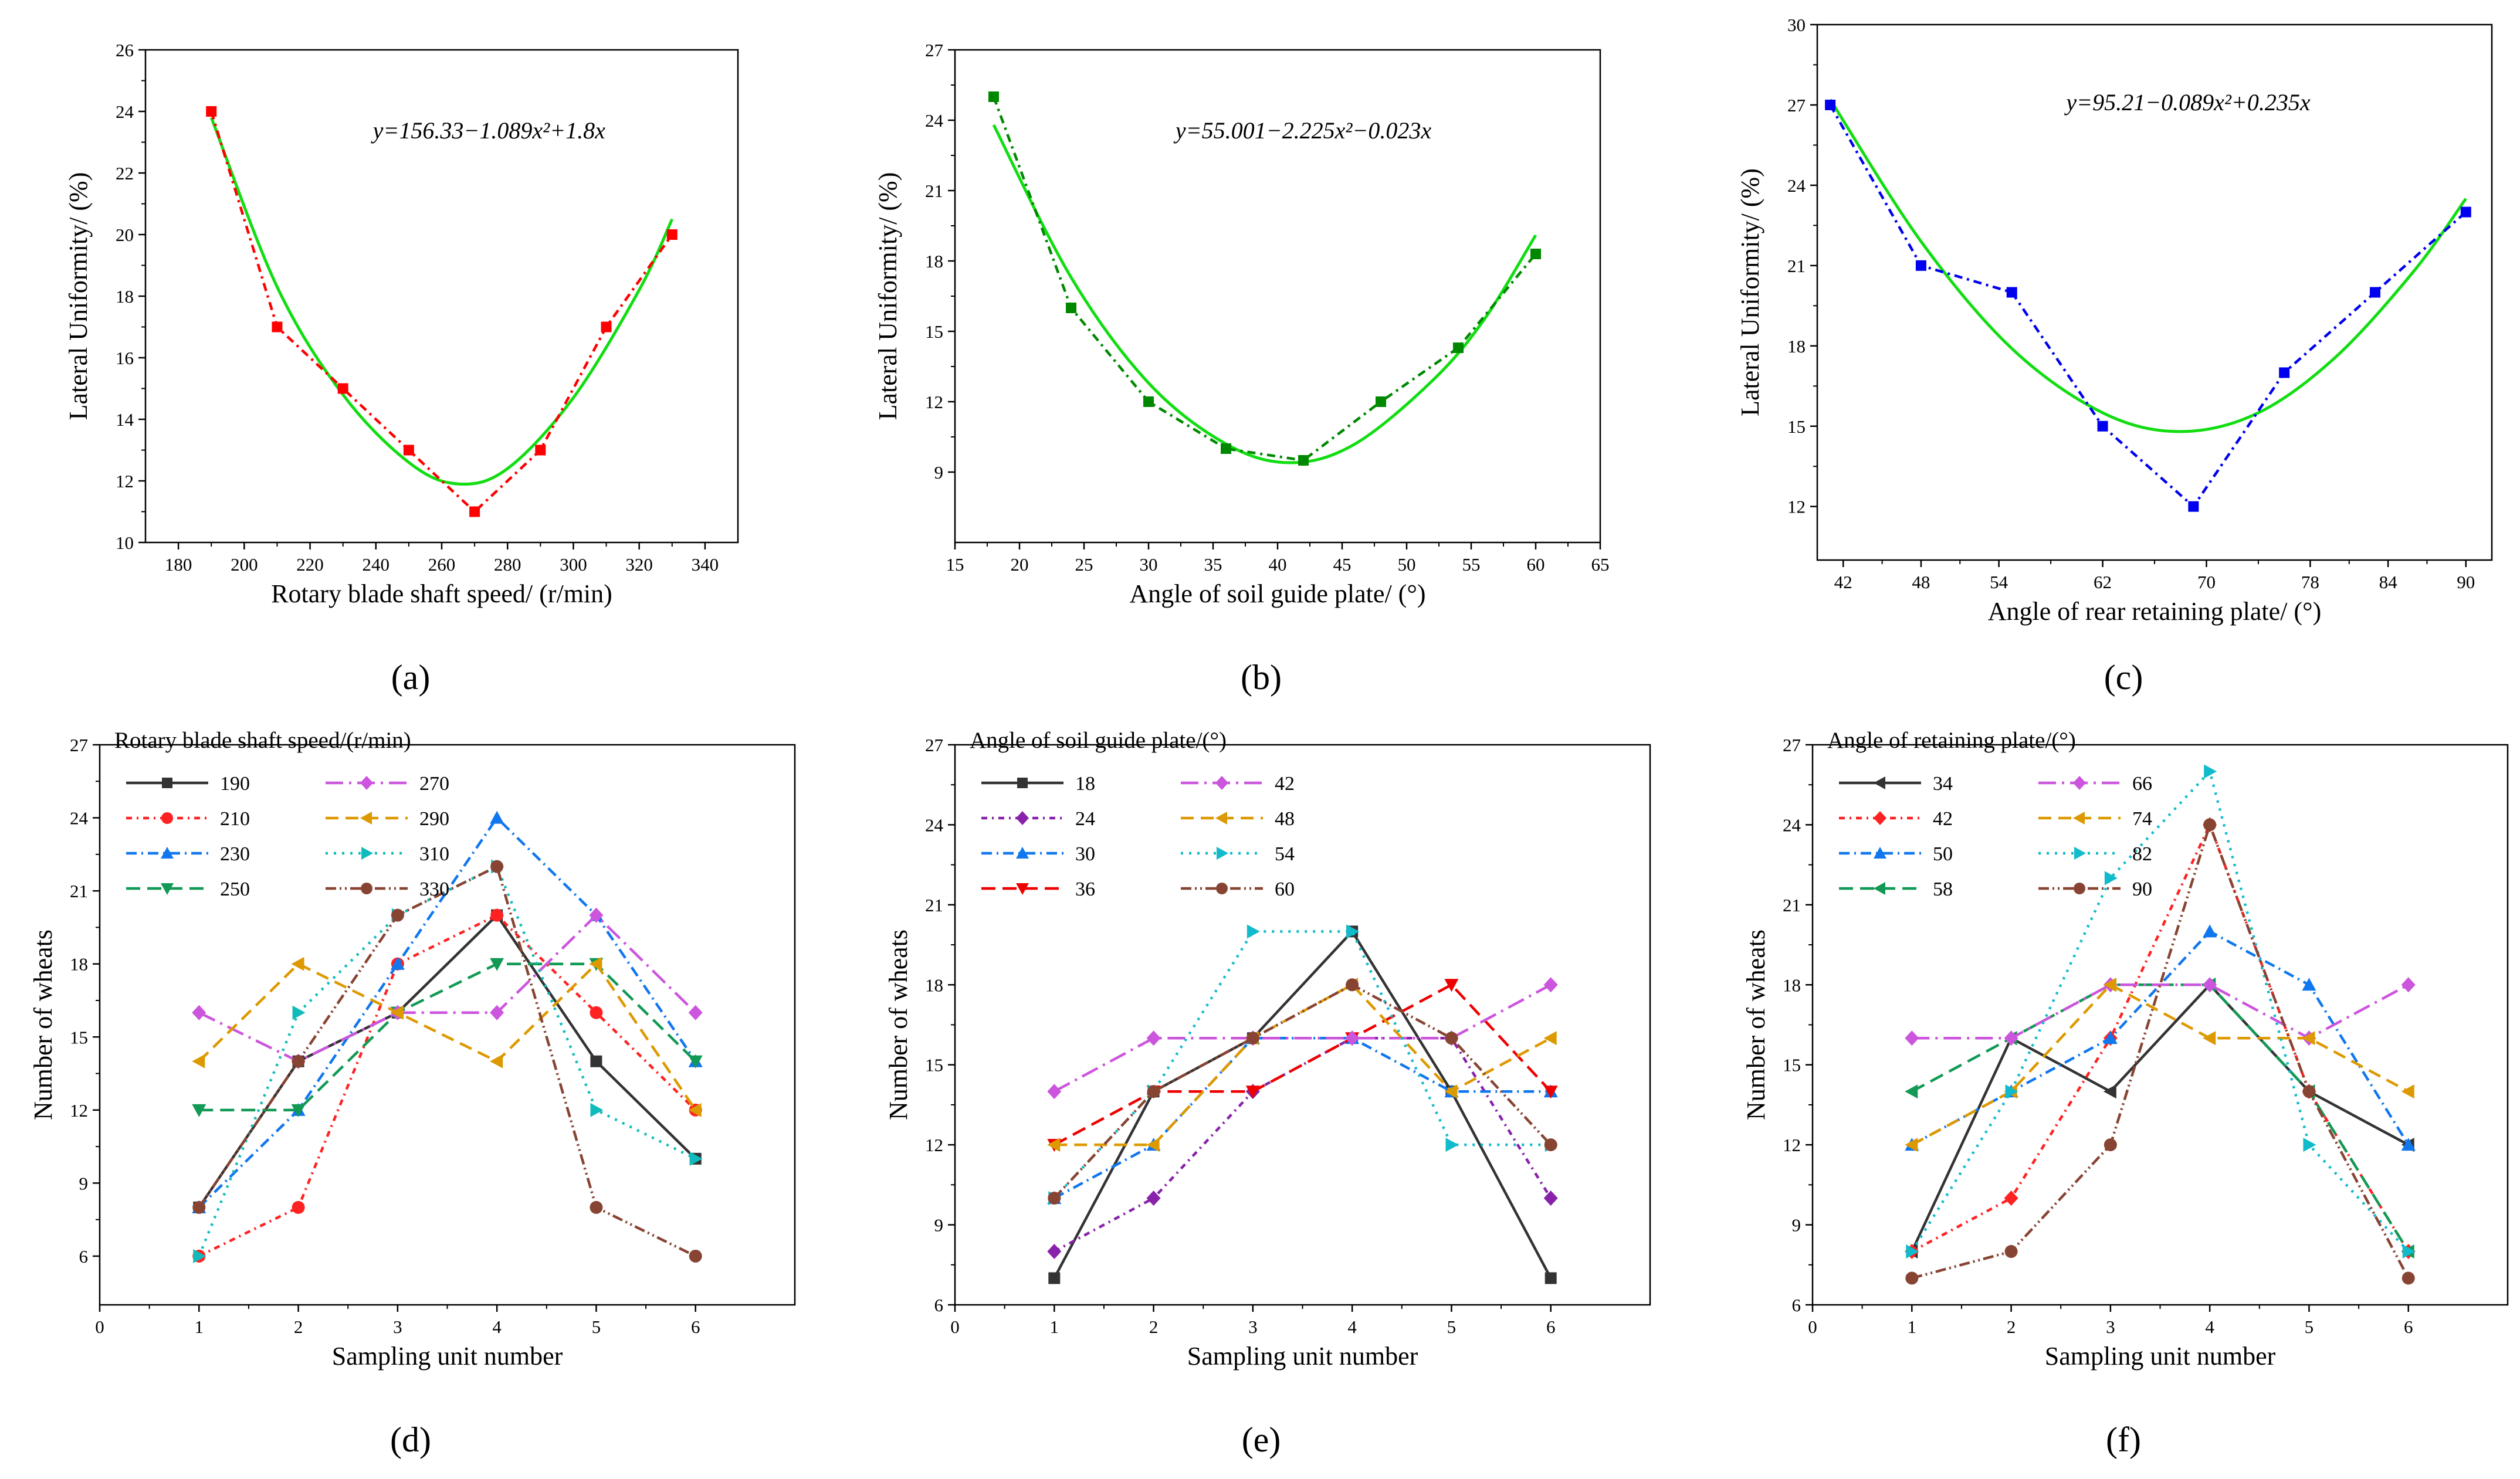  Describe the element at coordinates (99, 1327) in the screenshot. I see `x-tick-label: 0` at that location.